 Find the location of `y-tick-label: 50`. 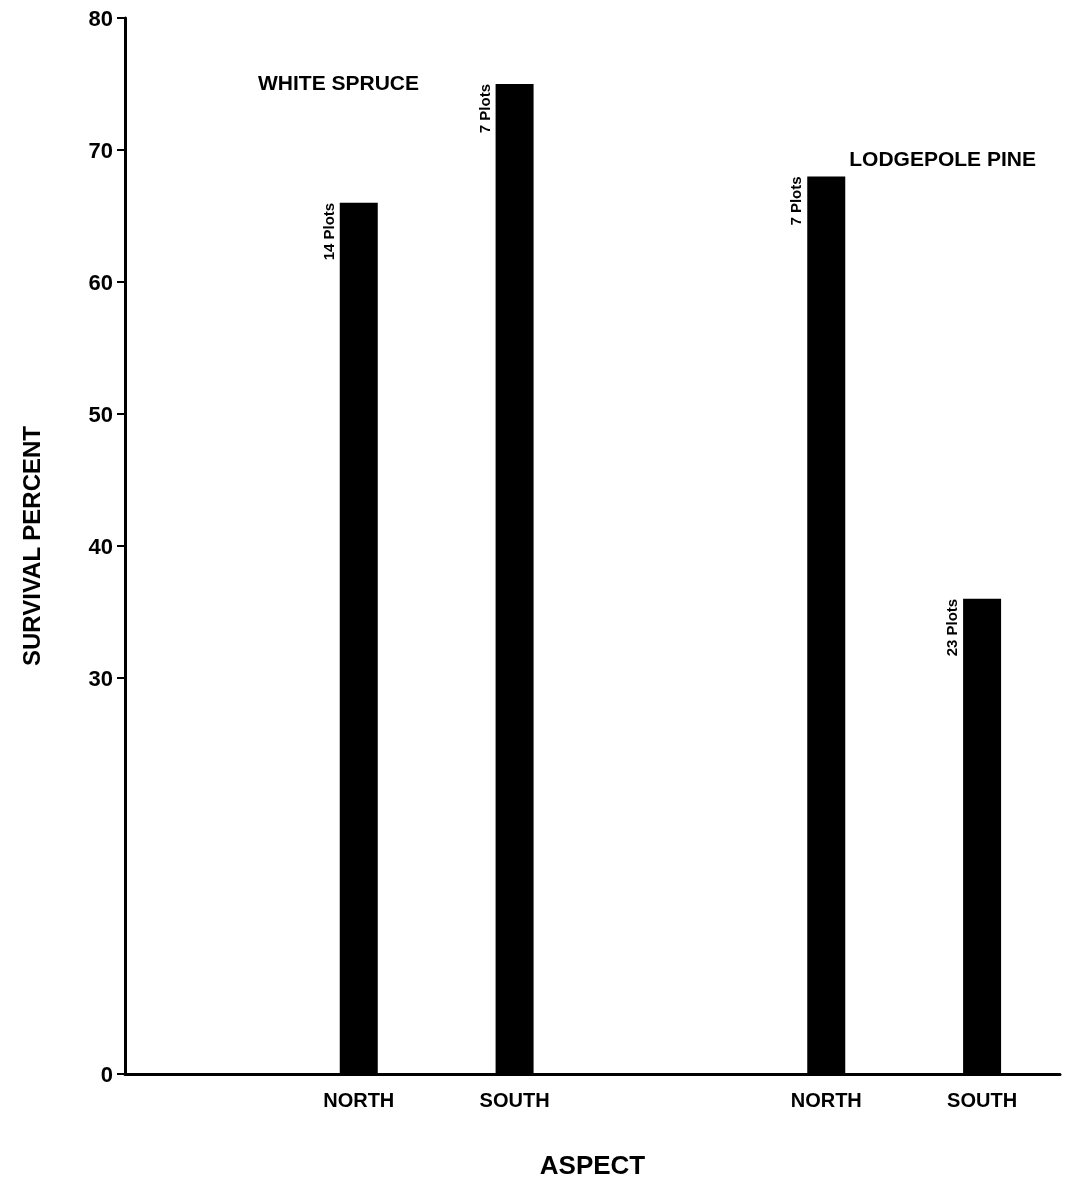

y-tick-label: 50 is located at coordinates (100, 414).